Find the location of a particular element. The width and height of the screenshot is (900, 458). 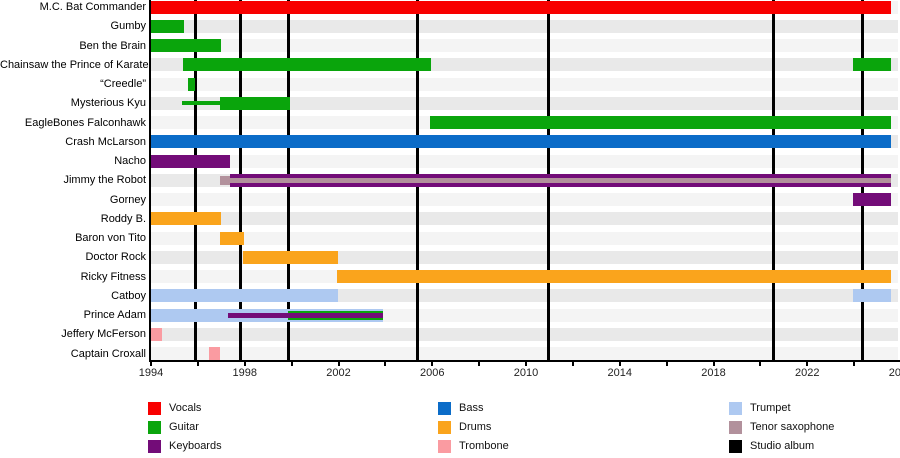

member-label-creedle: “Creedle” is located at coordinates (123, 84).